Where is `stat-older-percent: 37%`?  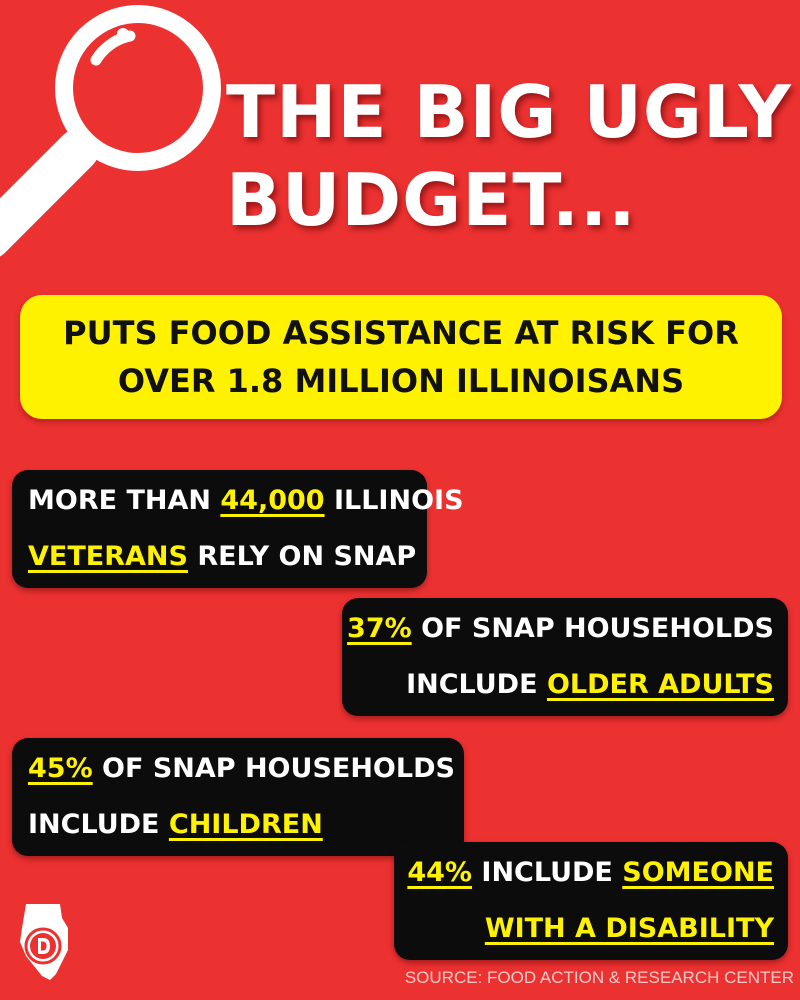 stat-older-percent: 37% is located at coordinates (379, 628).